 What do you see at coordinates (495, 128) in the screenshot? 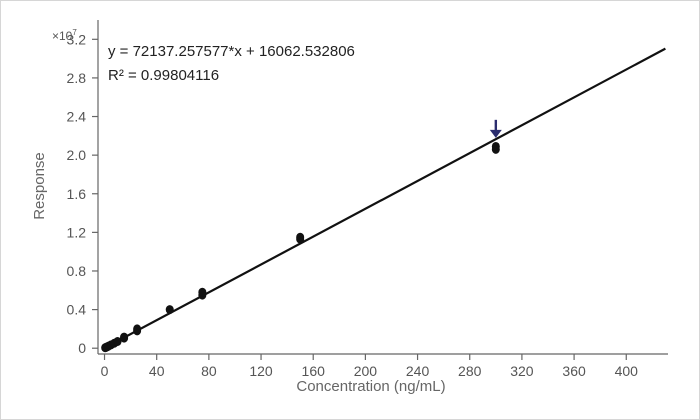
I see `annotation-group` at bounding box center [495, 128].